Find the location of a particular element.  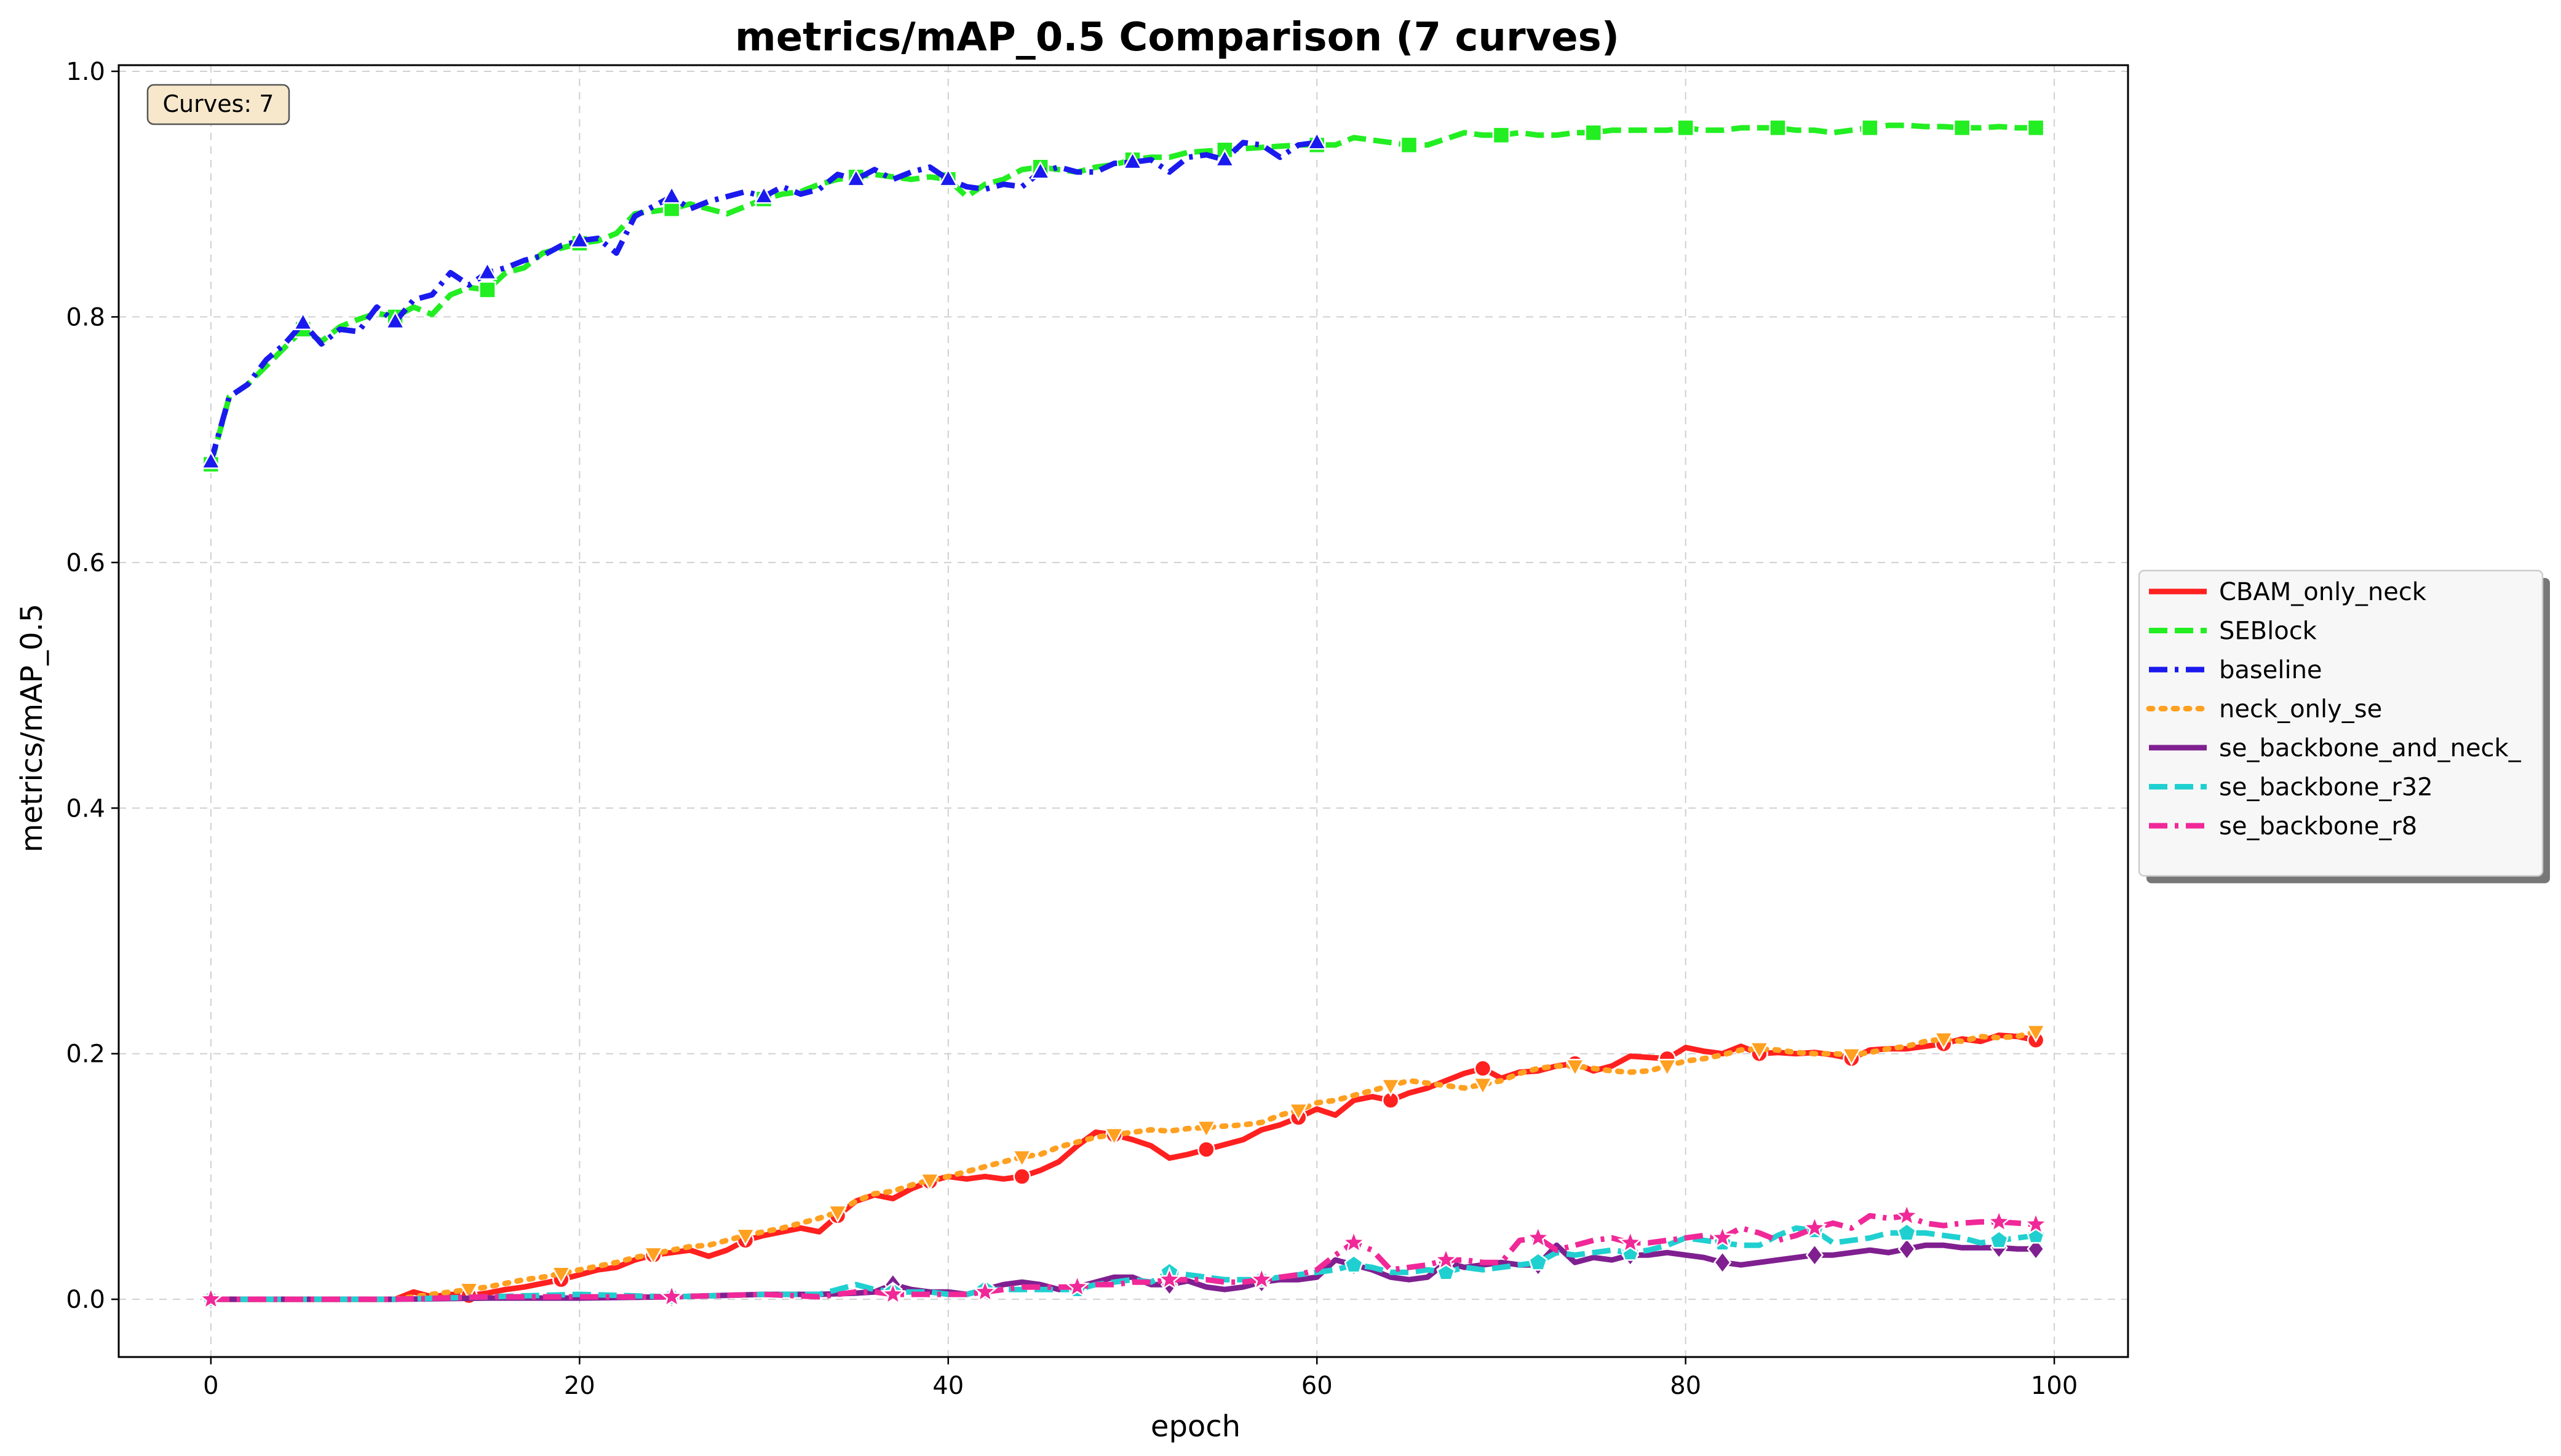

y-tick-label: 0.4 is located at coordinates (86, 808).